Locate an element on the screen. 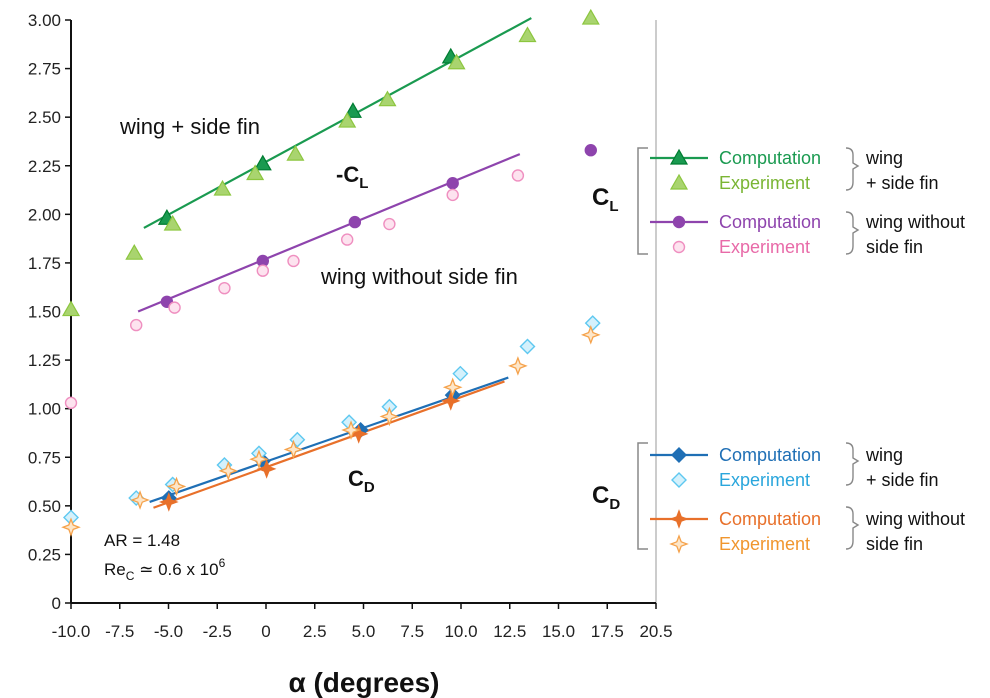  annotation-reynolds: ReC ≃ 0.6 x 106 is located at coordinates (165, 569).